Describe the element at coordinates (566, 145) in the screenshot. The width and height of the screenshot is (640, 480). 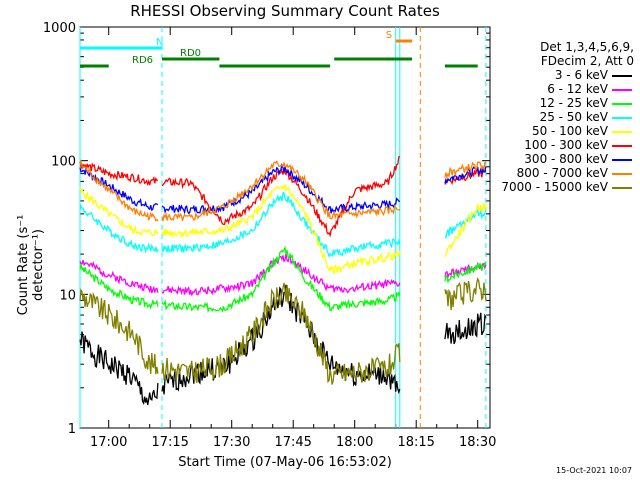
I see `legend-label: 100 - 300 keV` at that location.